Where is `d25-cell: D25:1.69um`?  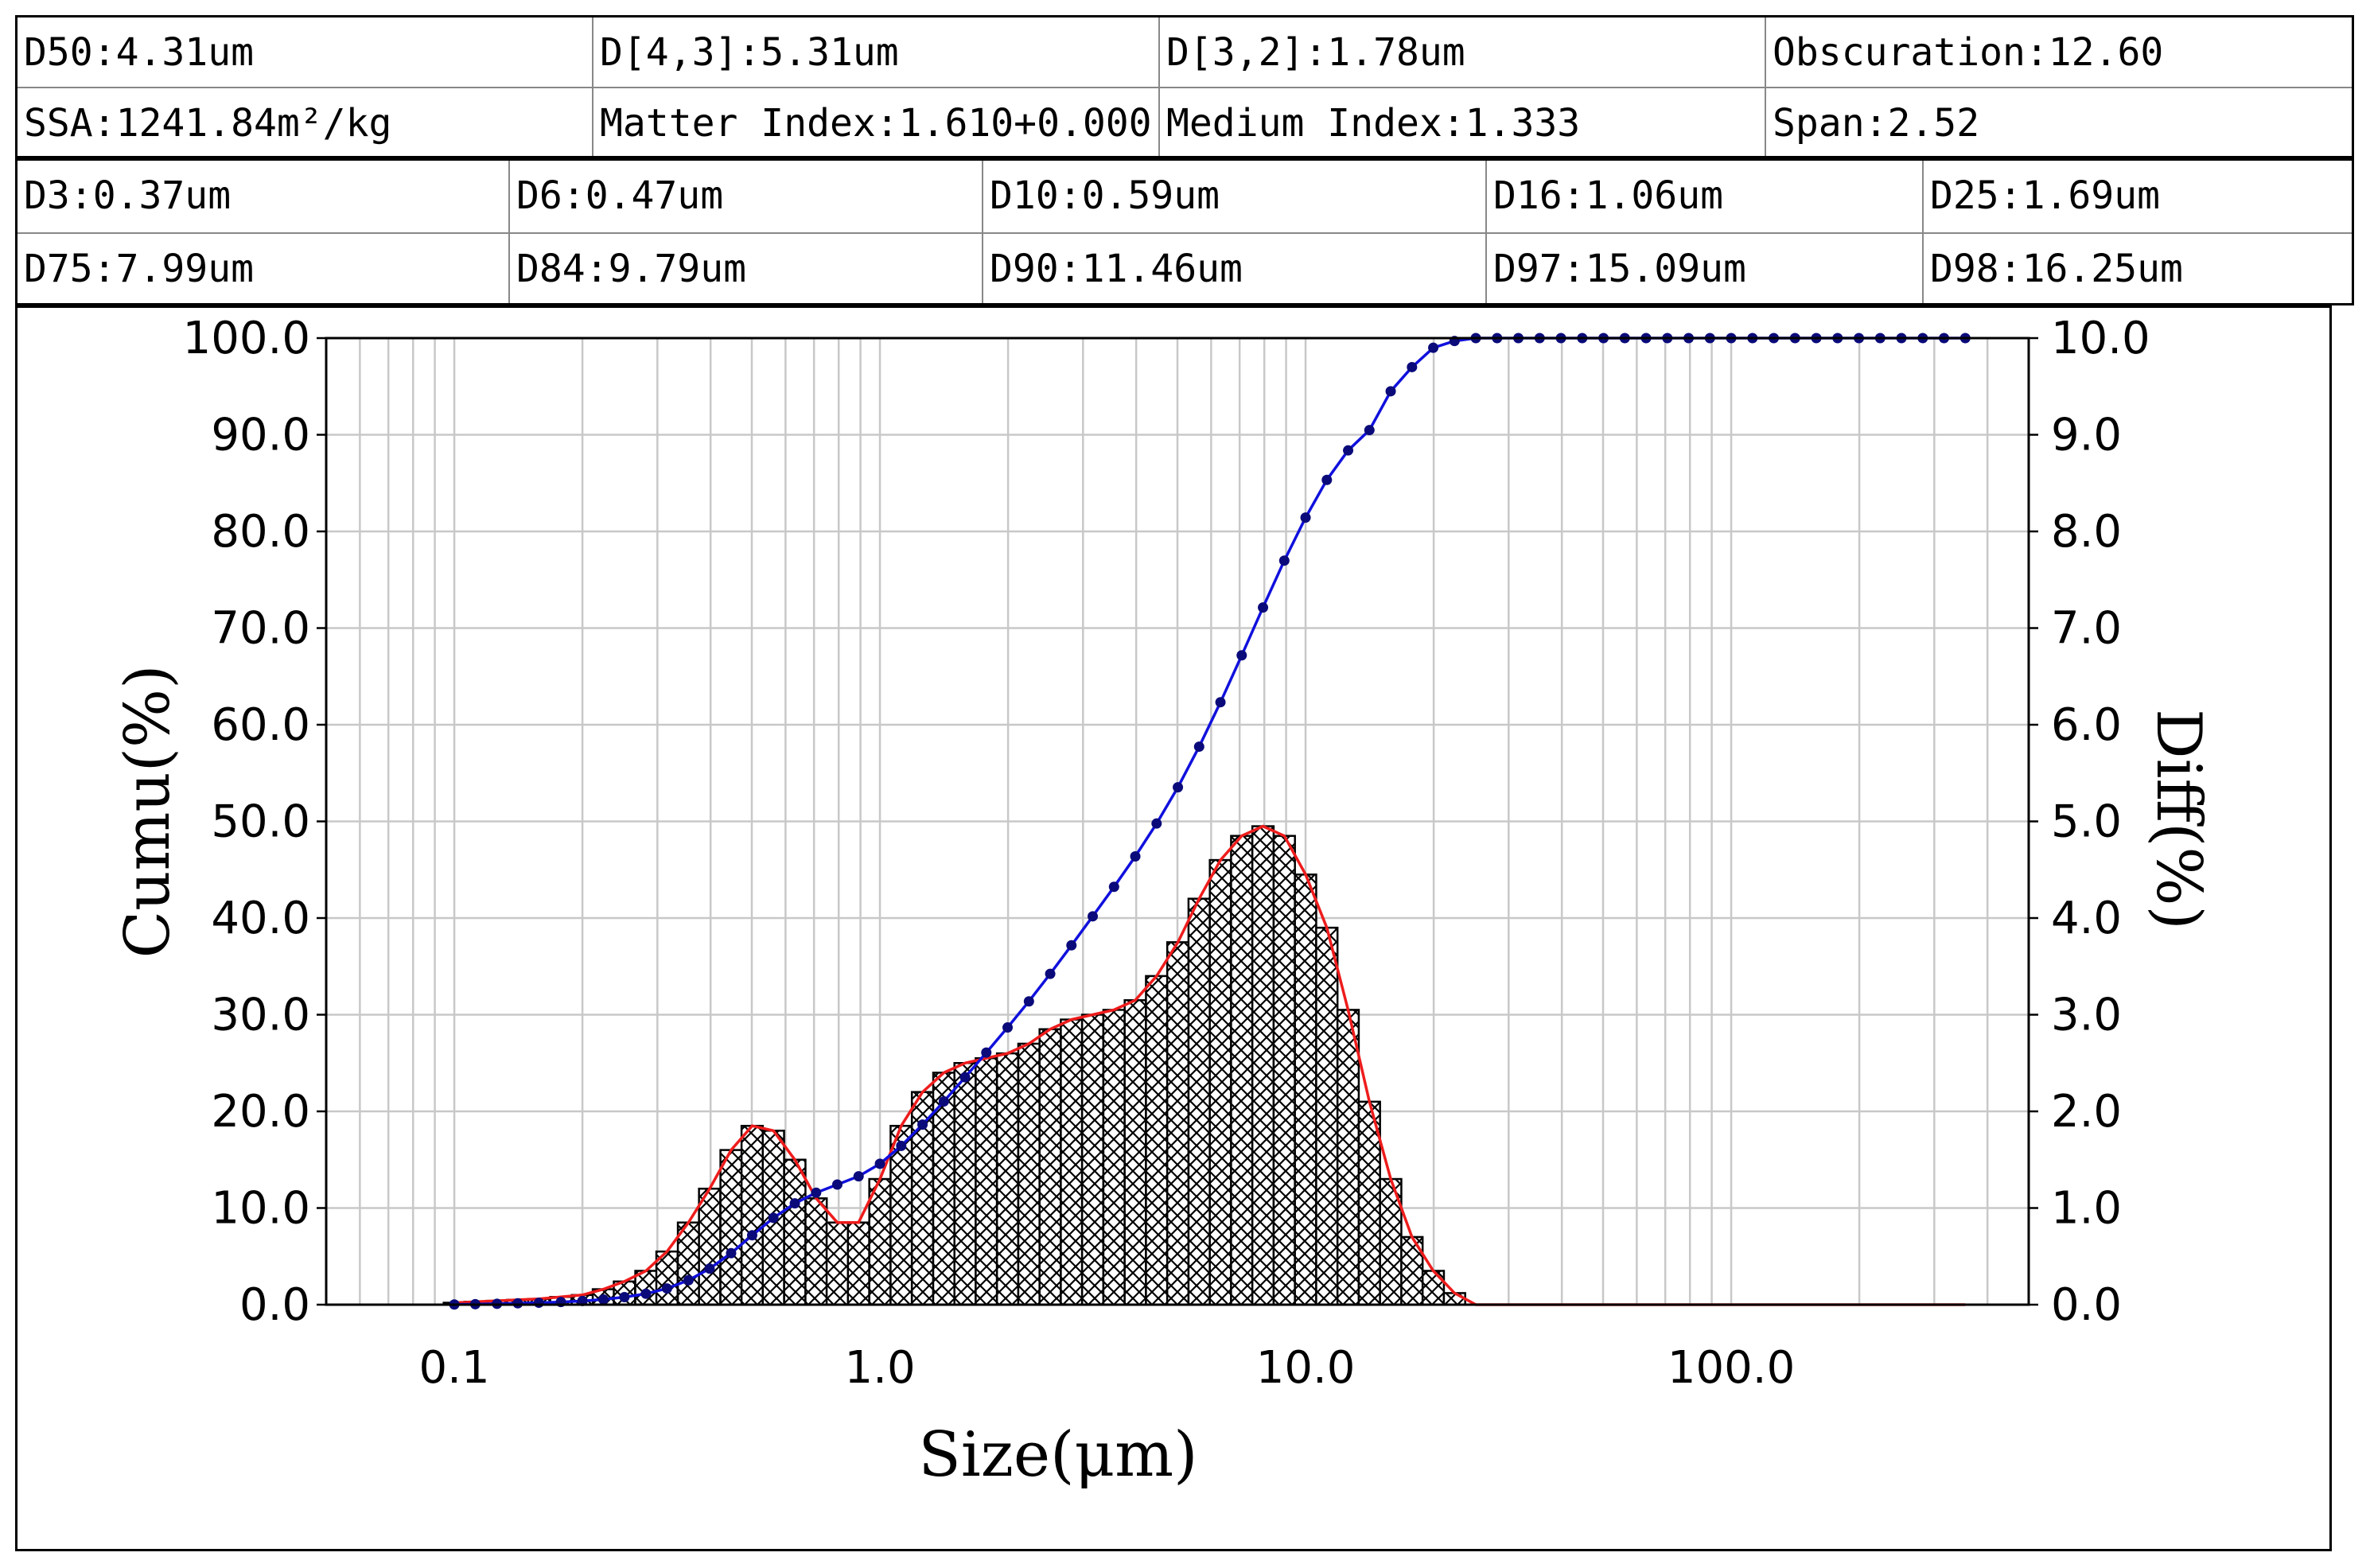 d25-cell: D25:1.69um is located at coordinates (2139, 196).